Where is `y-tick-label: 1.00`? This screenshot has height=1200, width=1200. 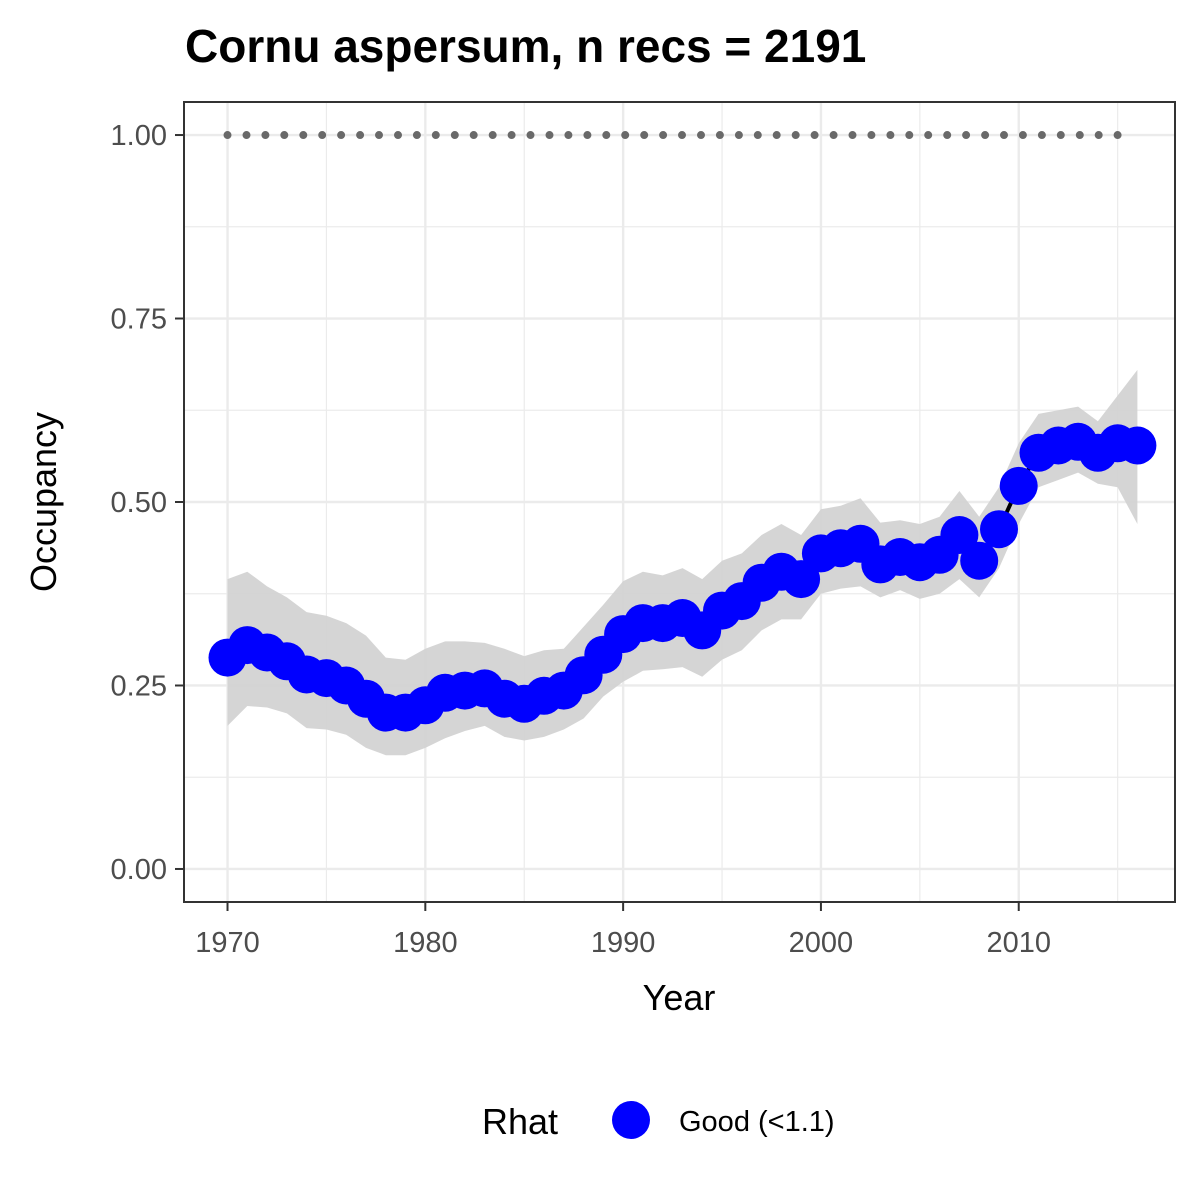
y-tick-label: 1.00 is located at coordinates (139, 136).